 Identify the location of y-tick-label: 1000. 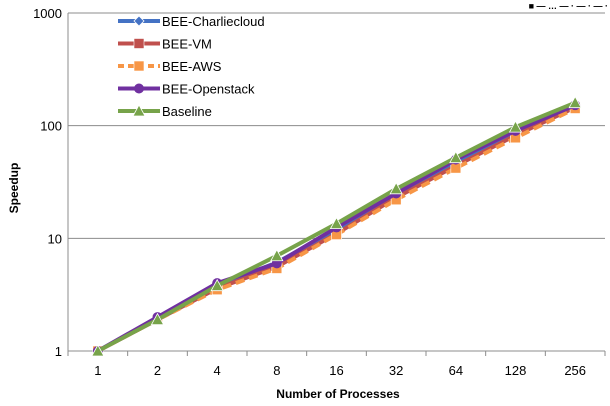
(47, 13).